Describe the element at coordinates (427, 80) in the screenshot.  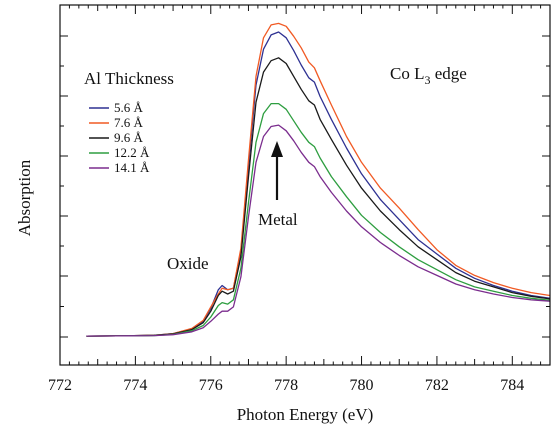
I see `co-l3-subscript: 3` at that location.